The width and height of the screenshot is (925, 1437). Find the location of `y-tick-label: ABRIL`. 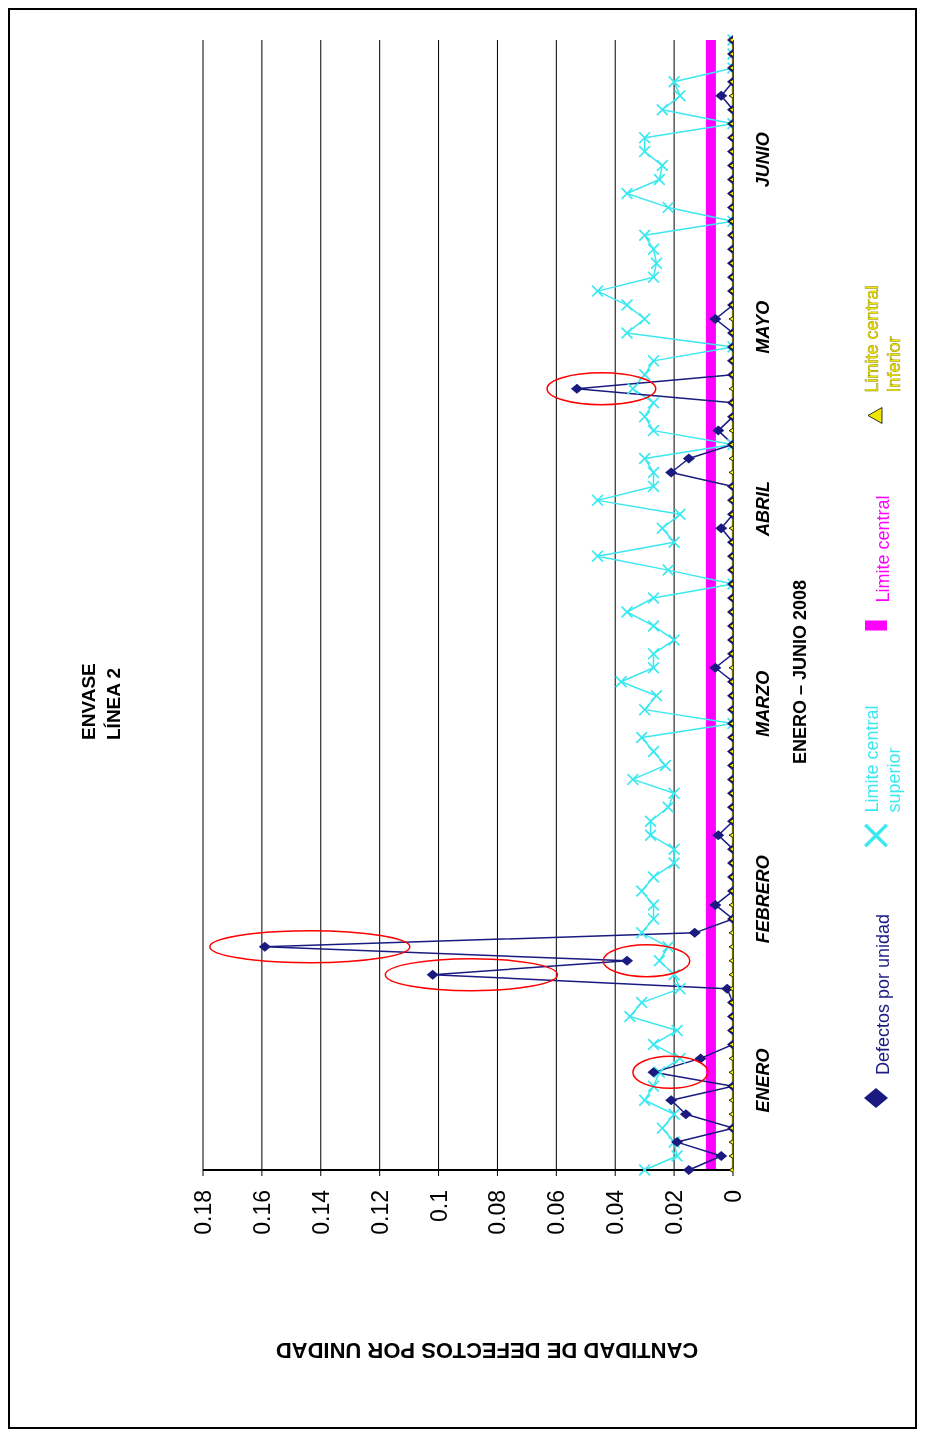

y-tick-label: ABRIL is located at coordinates (763, 509).